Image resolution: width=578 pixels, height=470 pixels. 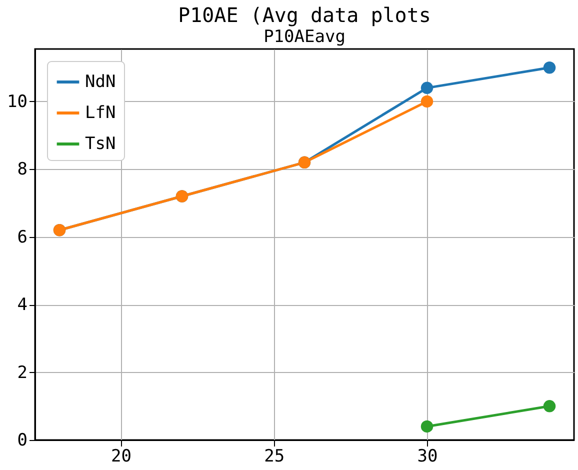 What do you see at coordinates (100, 144) in the screenshot?
I see `legend-label: TsN` at bounding box center [100, 144].